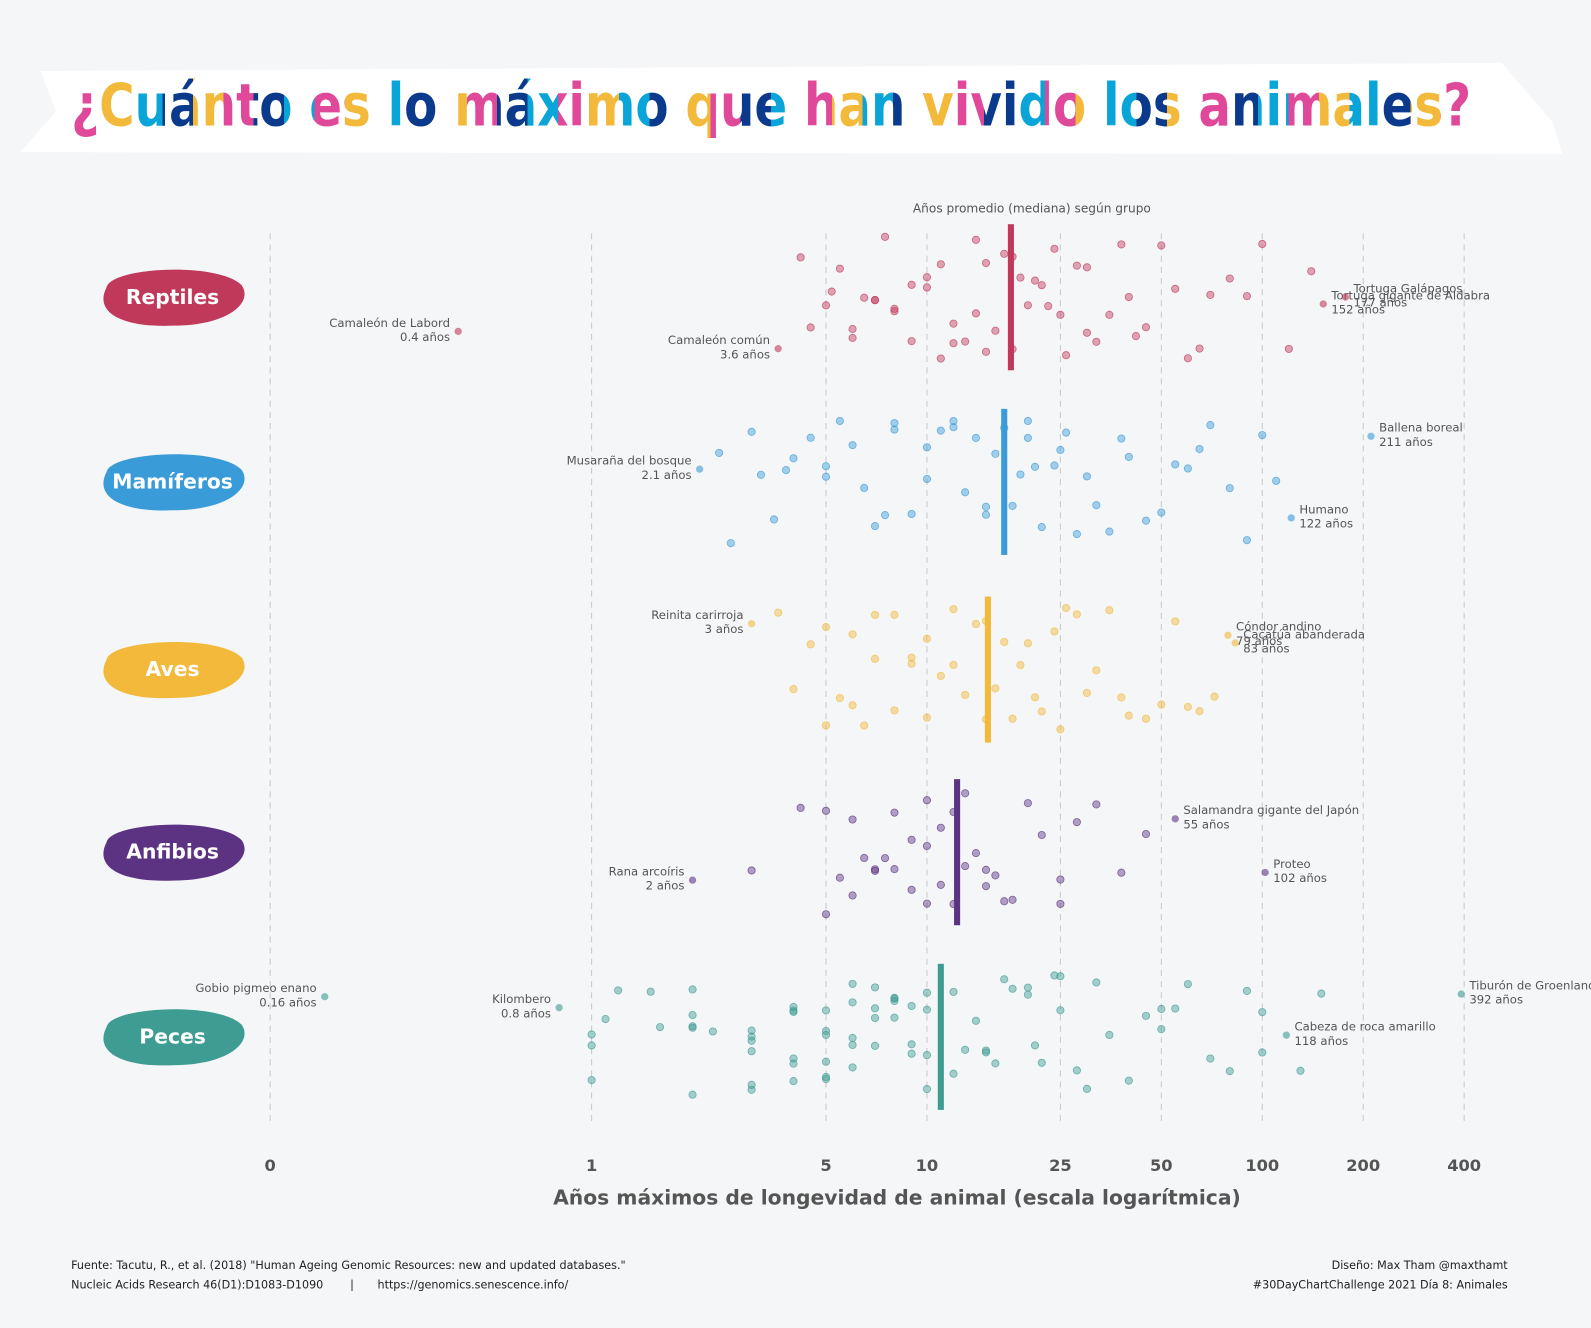 This screenshot has width=1591, height=1328. I want to click on annotation-value: 152 años, so click(1358, 310).